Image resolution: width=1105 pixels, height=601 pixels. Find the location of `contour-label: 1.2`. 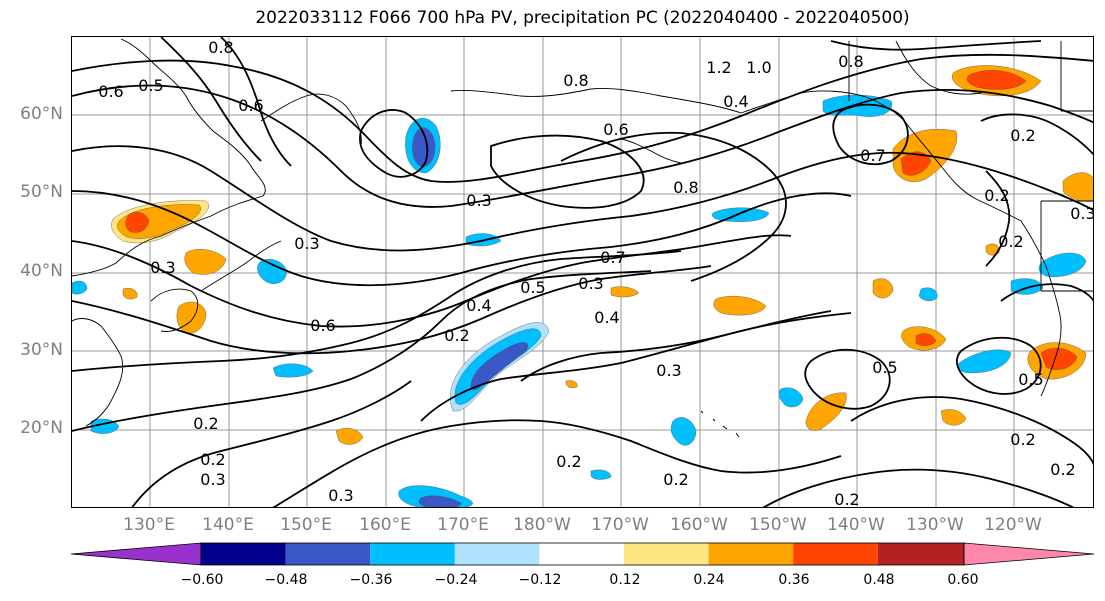

contour-label: 1.2 is located at coordinates (718, 67).